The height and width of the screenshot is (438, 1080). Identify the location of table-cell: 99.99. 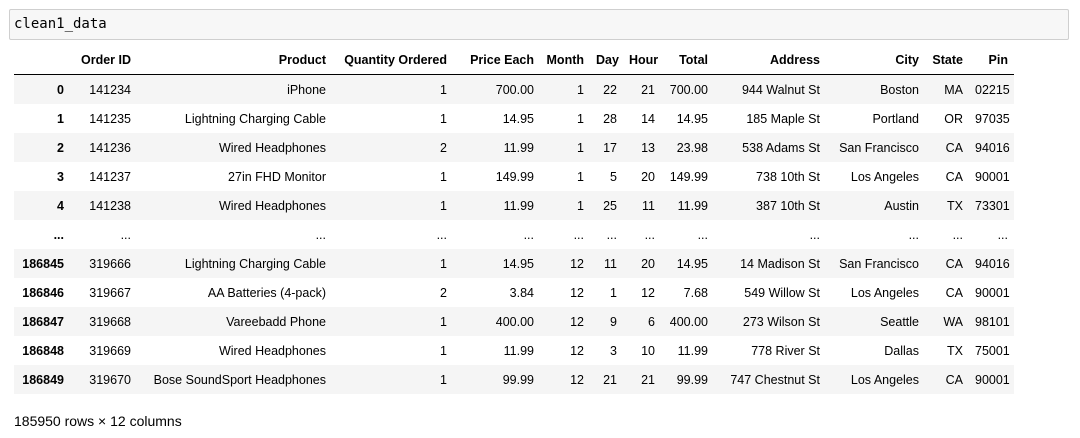
(518, 379).